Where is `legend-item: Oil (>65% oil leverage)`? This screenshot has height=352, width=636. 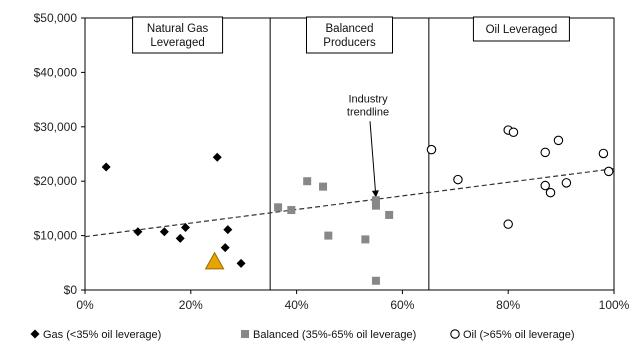
legend-item: Oil (>65% oil leverage) is located at coordinates (512, 335).